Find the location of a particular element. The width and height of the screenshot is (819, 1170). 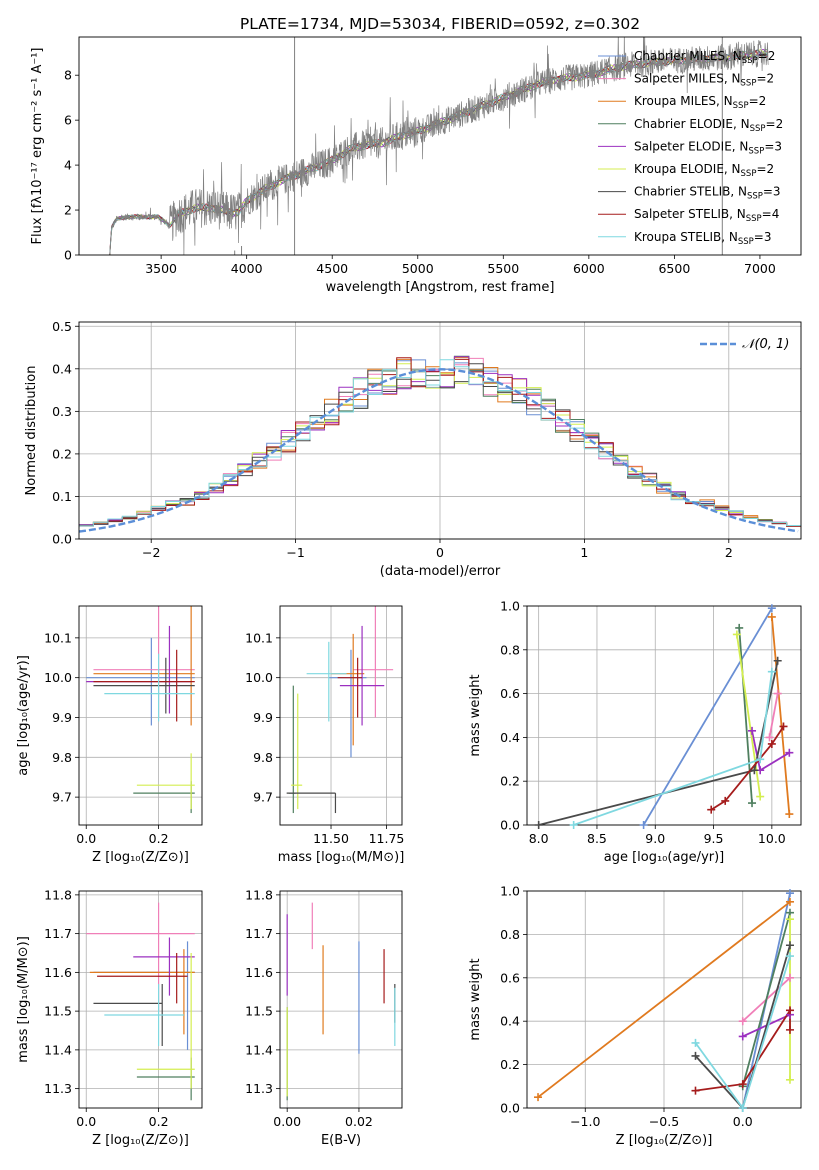

y-axis-label: mass [log₁₀(M/M⊙)] is located at coordinates (23, 999).